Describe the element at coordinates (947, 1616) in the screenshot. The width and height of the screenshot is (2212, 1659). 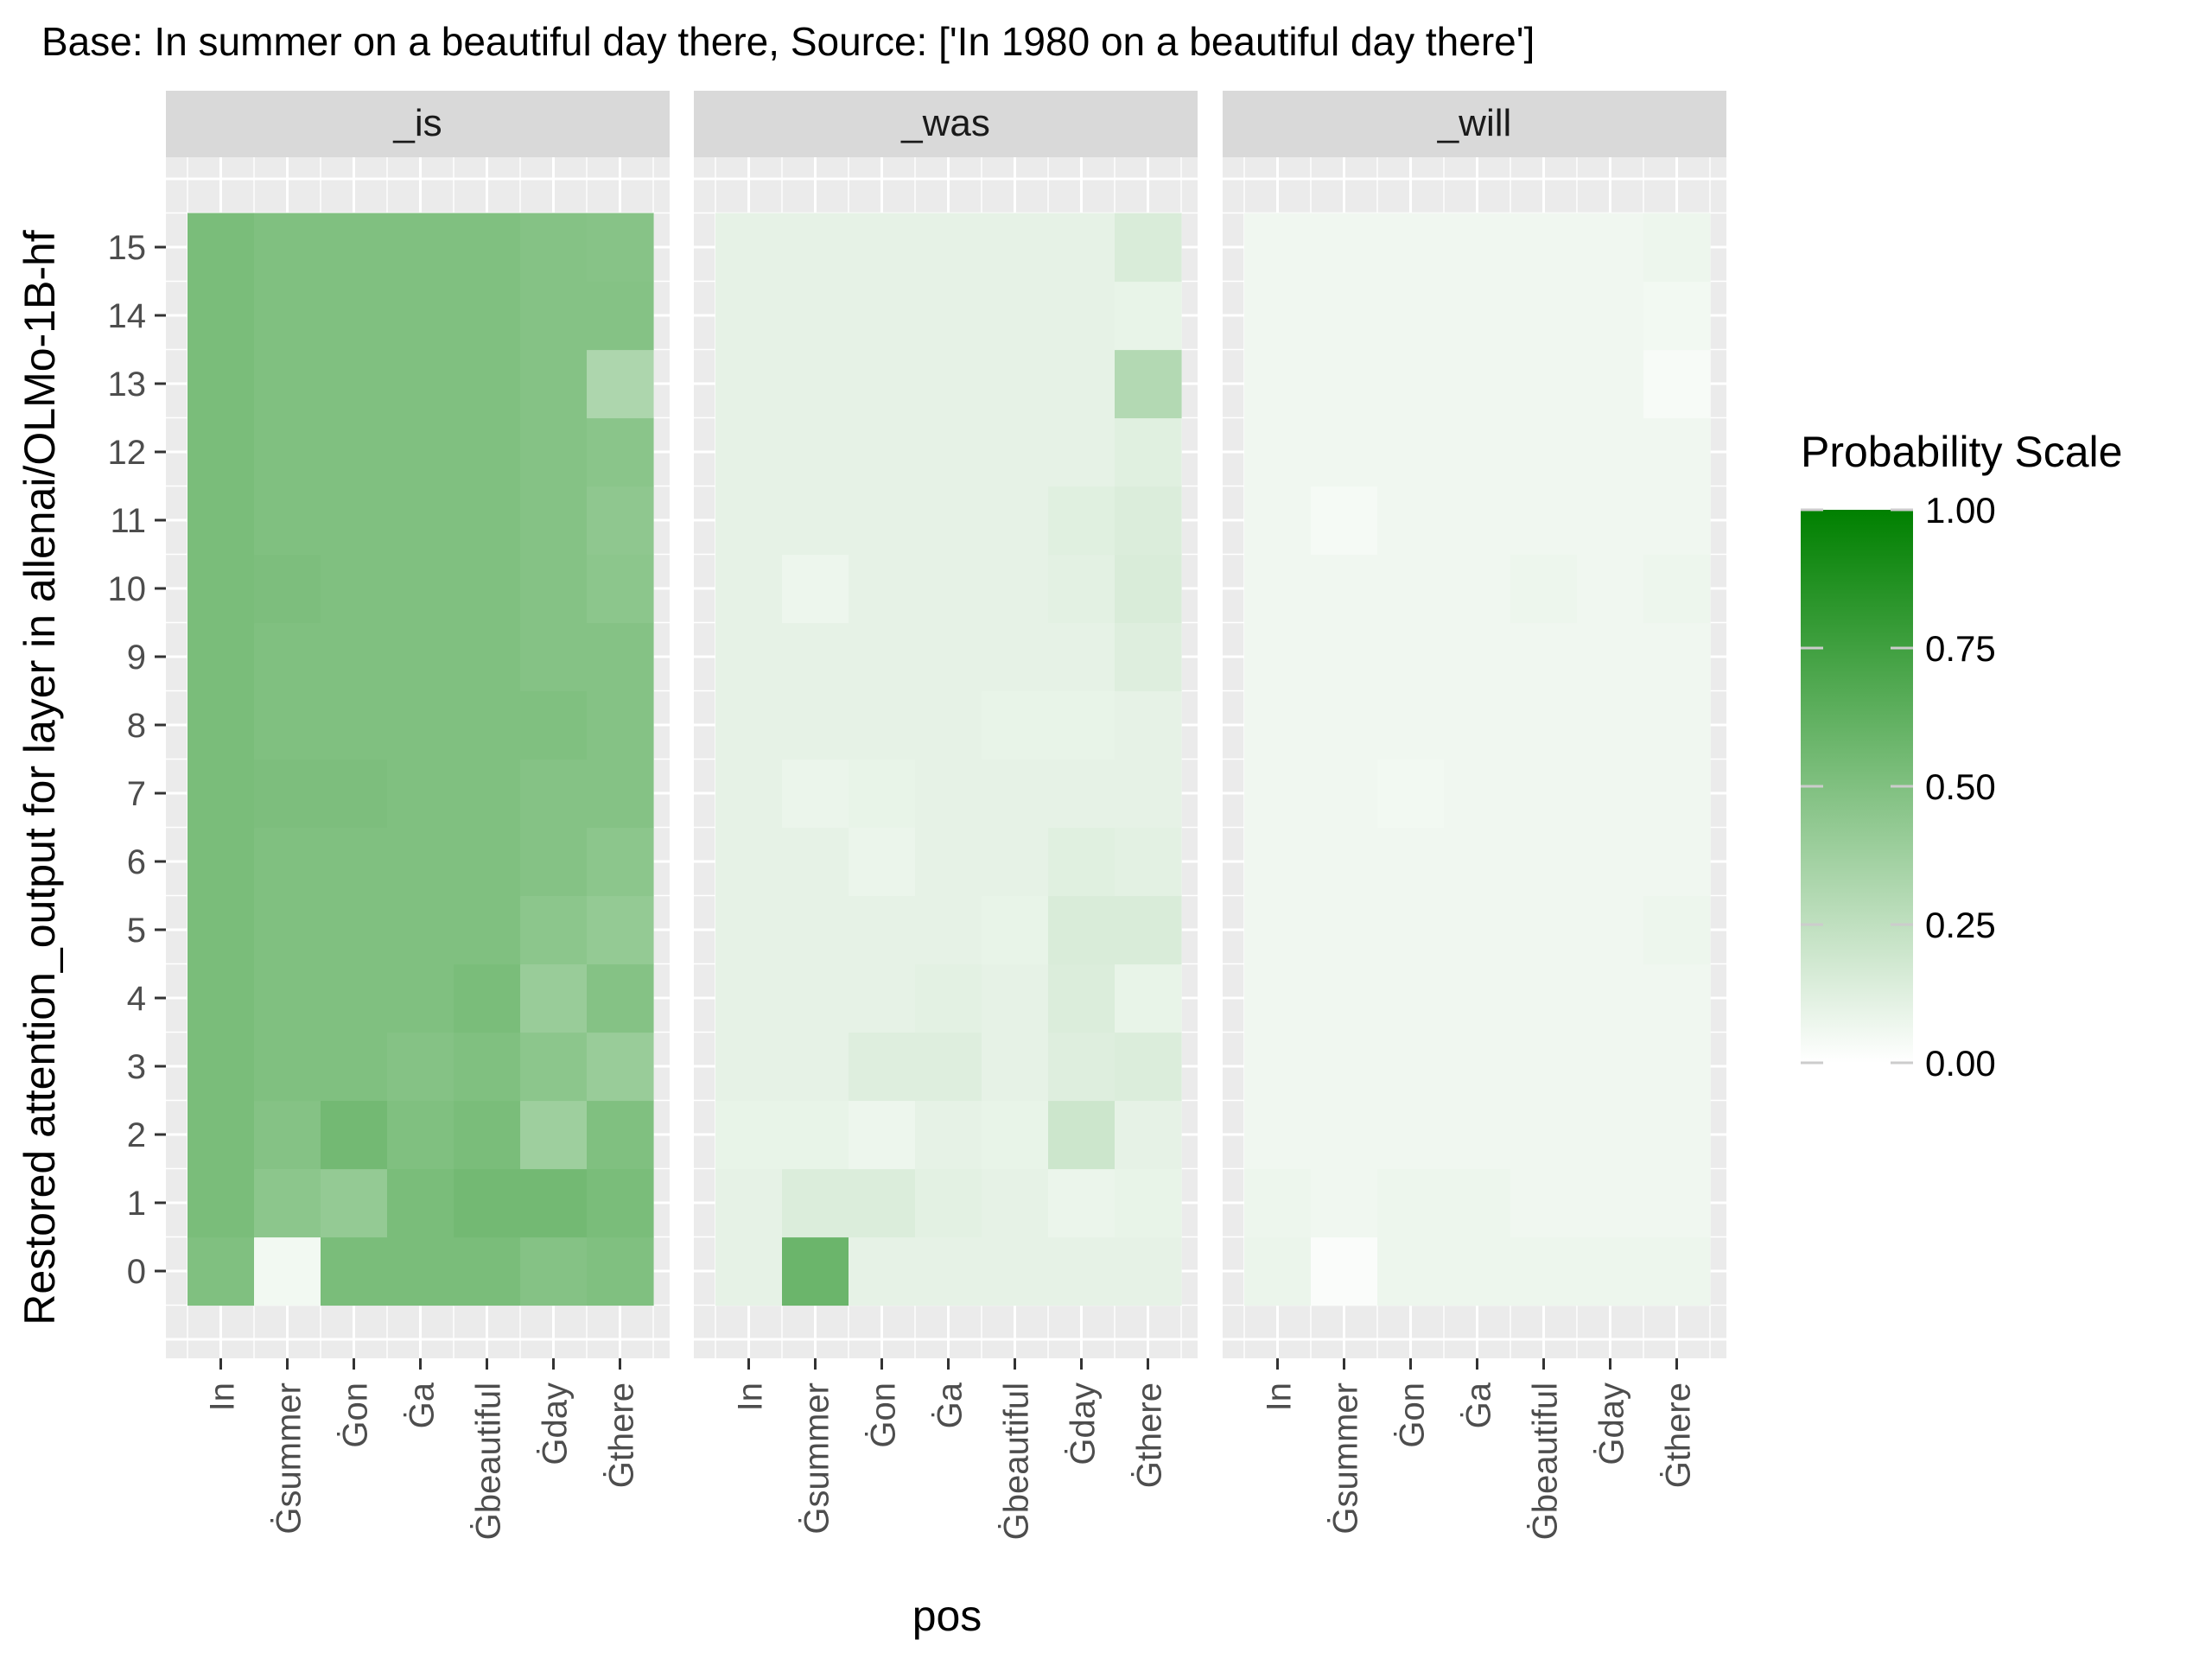
I see `x-axis-label: pos` at that location.